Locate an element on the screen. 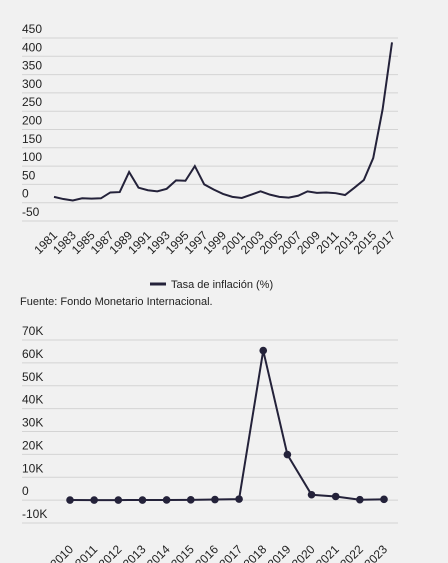 Image resolution: width=448 pixels, height=563 pixels. y-tick-label: 300 is located at coordinates (32, 84).